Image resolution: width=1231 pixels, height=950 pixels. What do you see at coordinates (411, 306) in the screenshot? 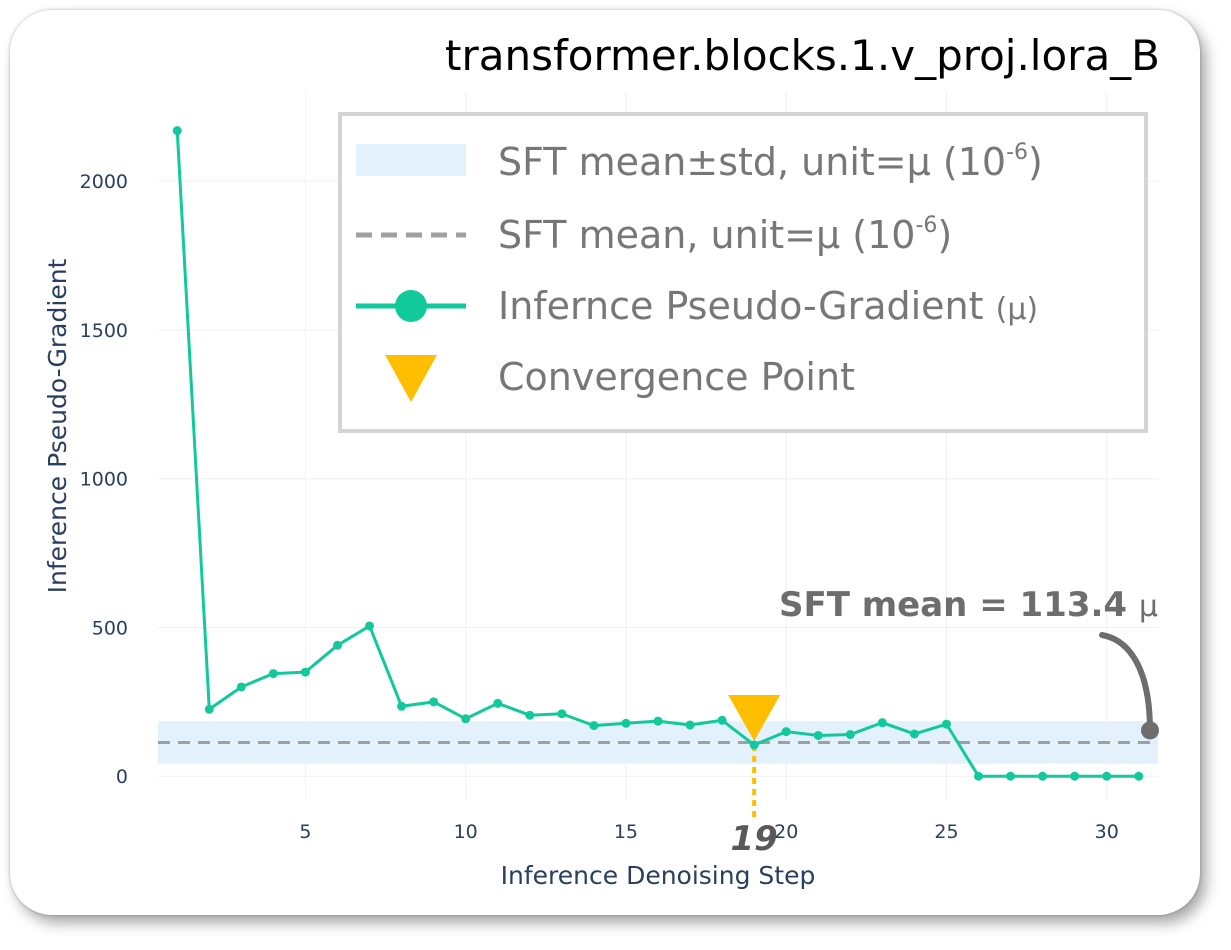
I see `legend-series-swatch-dot` at bounding box center [411, 306].